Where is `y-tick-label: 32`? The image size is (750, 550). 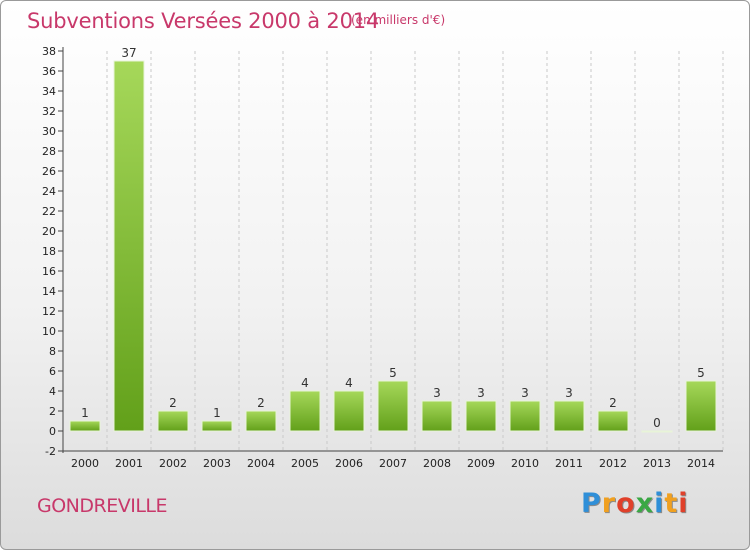
y-tick-label: 32 is located at coordinates (49, 111).